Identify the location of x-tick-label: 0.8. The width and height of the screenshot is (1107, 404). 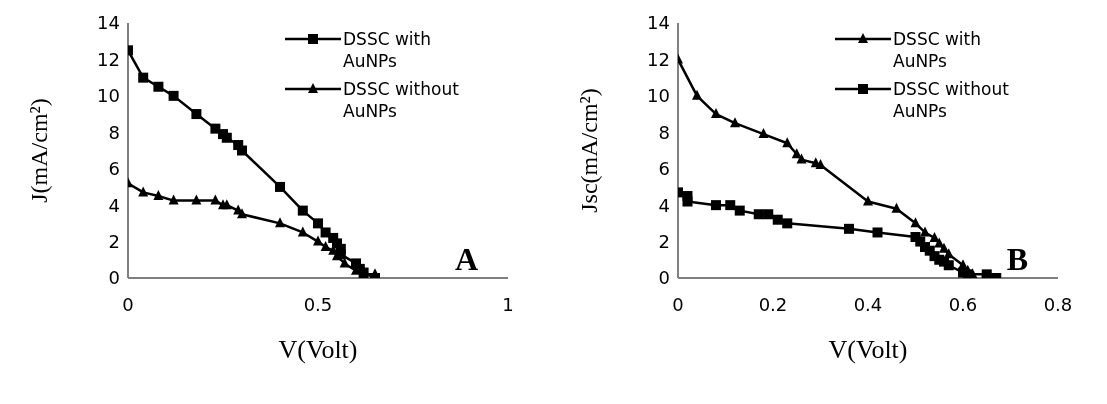
(1058, 304).